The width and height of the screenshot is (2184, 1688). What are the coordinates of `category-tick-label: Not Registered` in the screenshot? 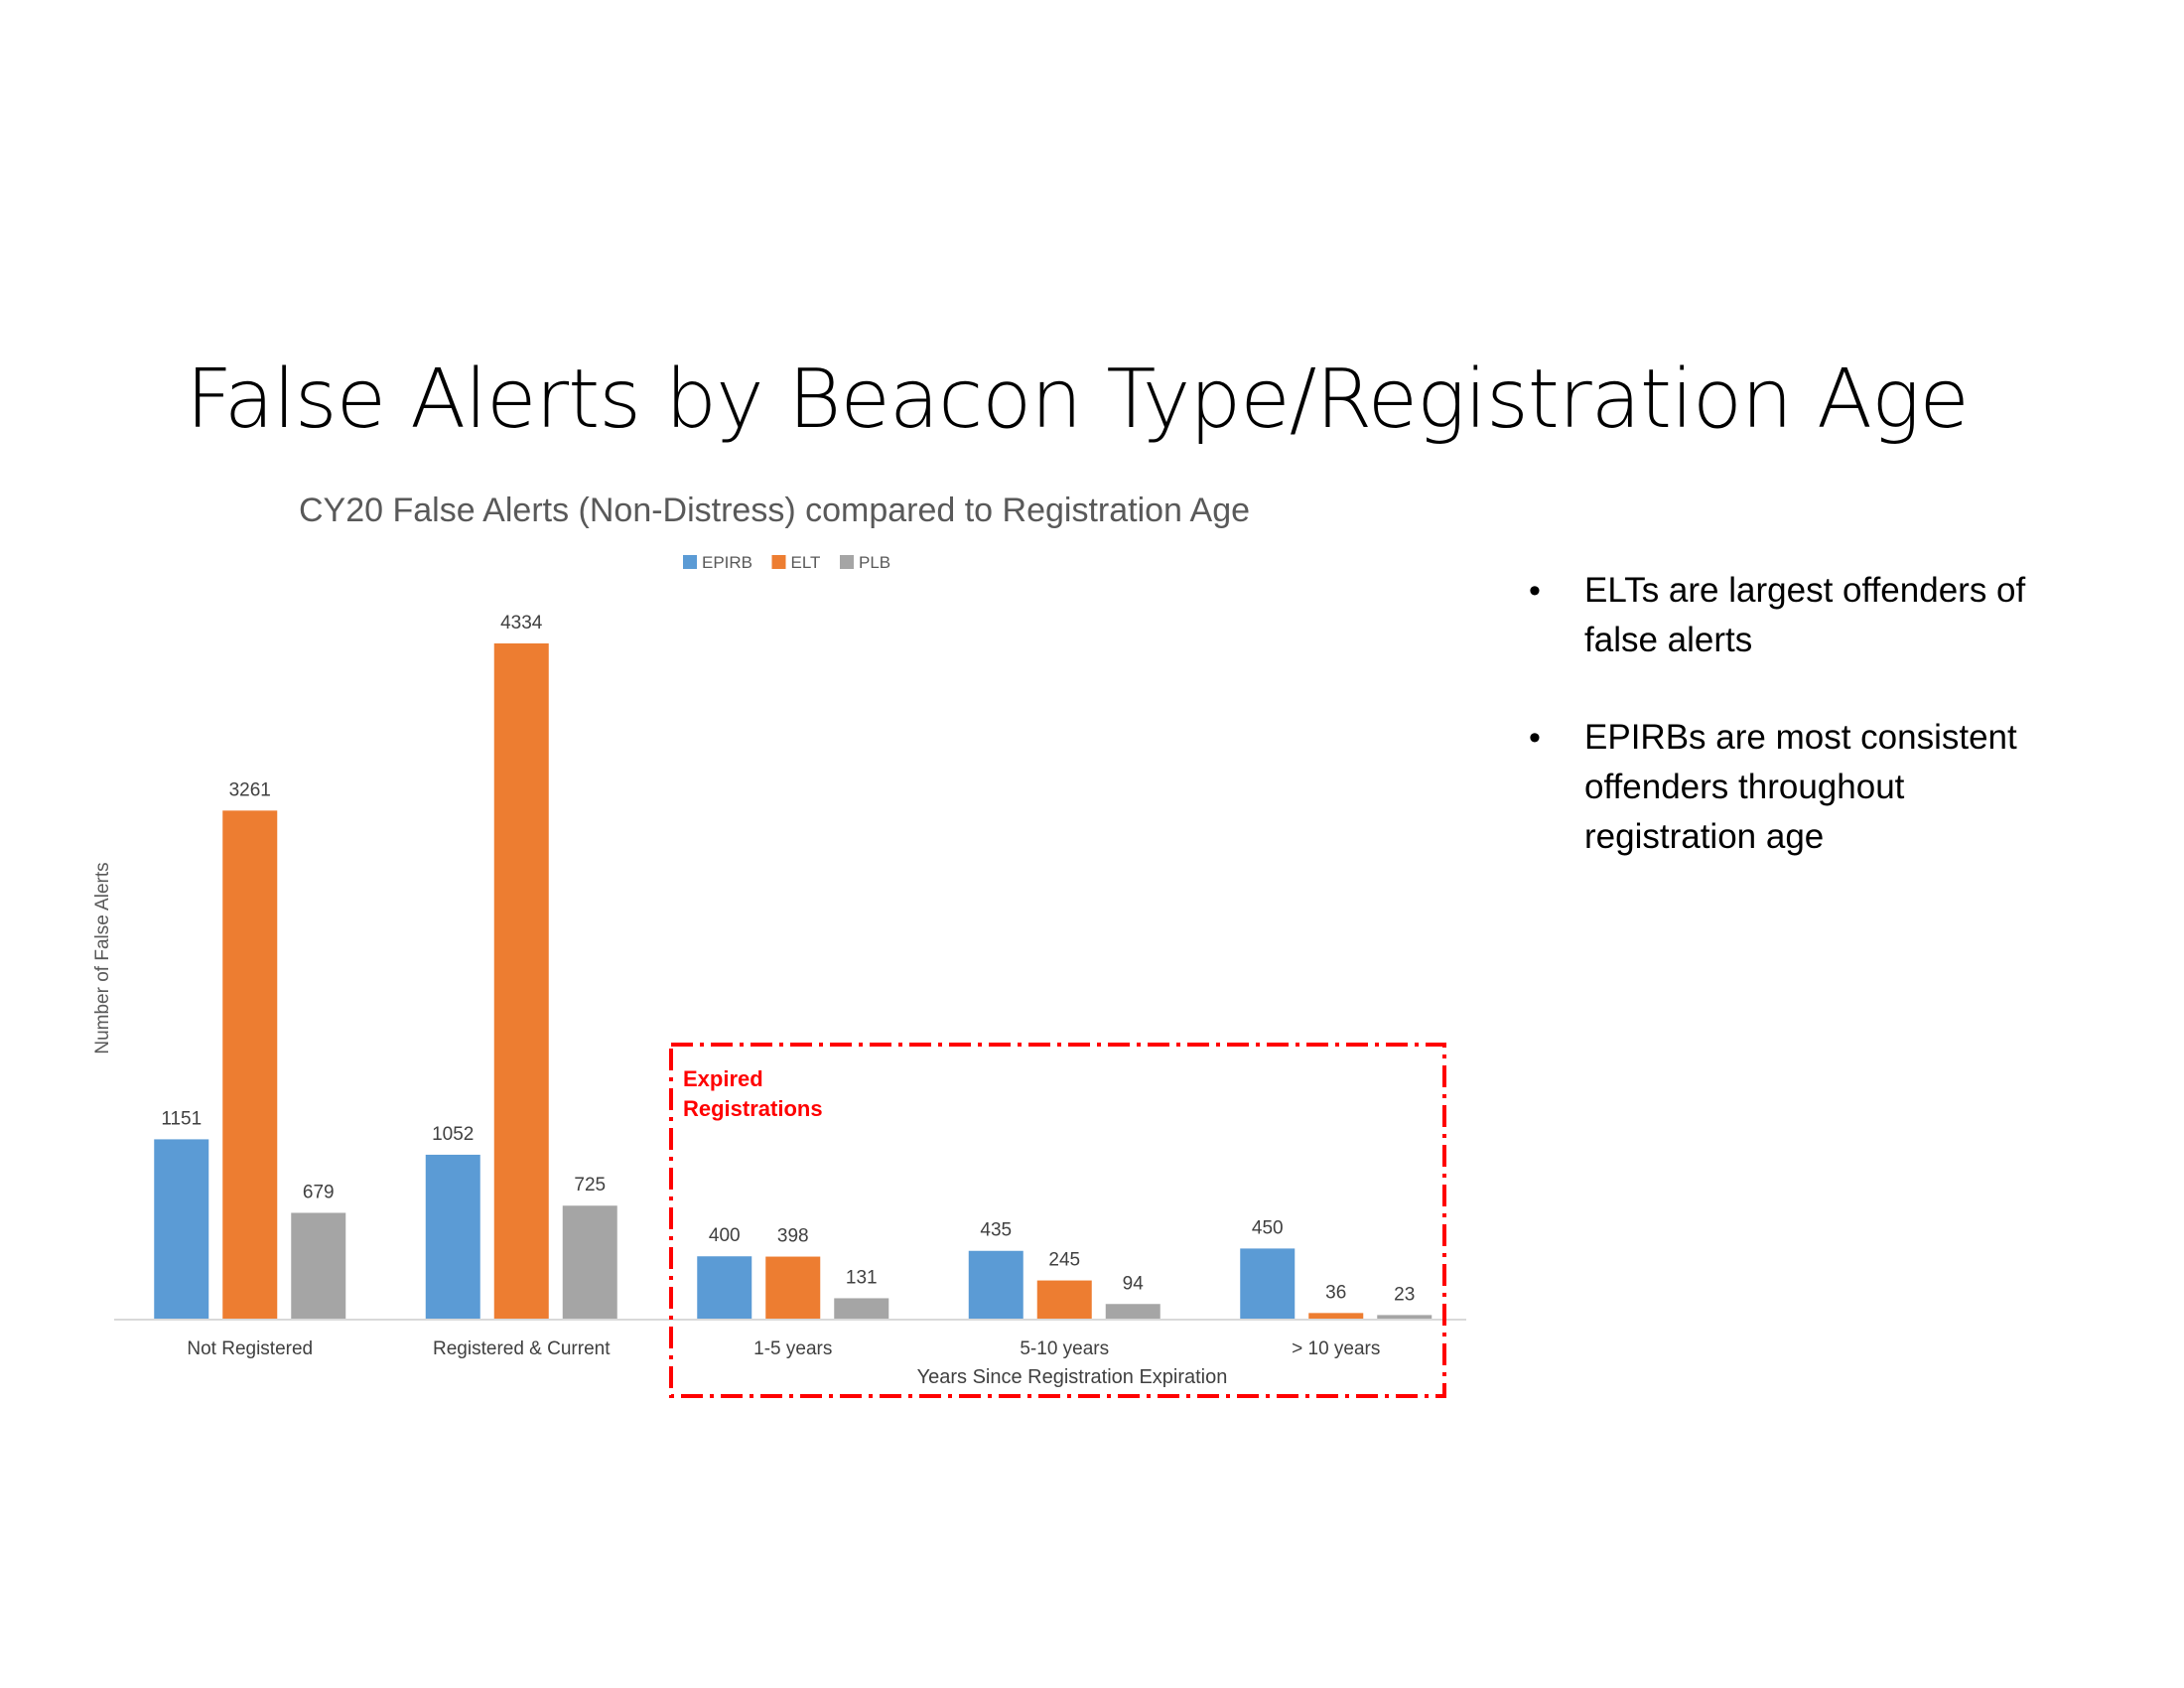 It's located at (250, 1348).